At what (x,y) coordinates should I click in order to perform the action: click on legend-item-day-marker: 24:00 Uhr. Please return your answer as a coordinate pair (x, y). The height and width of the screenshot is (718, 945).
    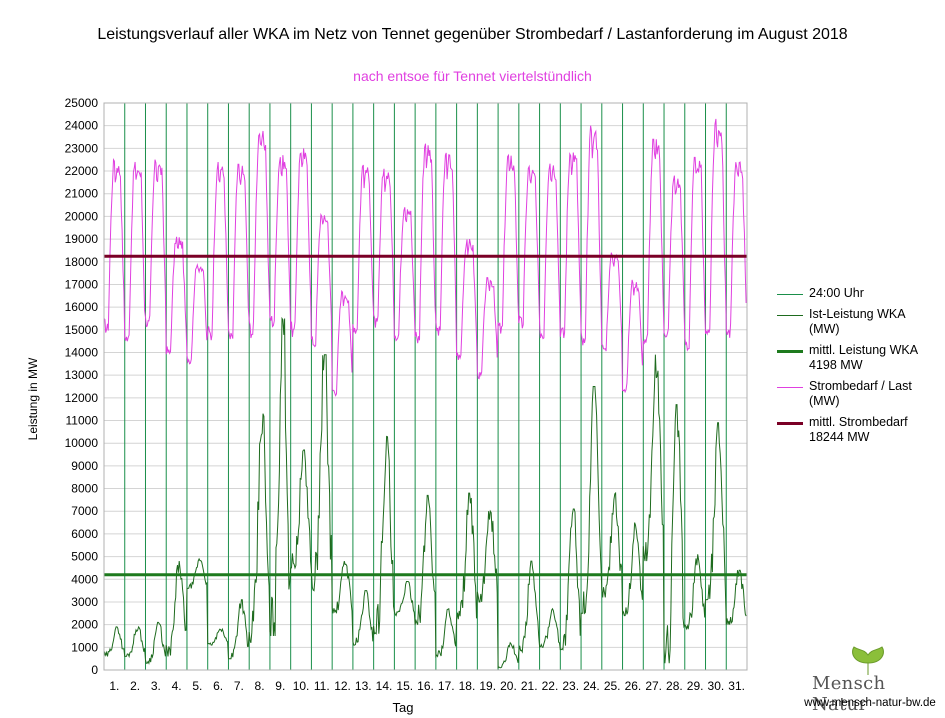
    Looking at the image, I should click on (859, 293).